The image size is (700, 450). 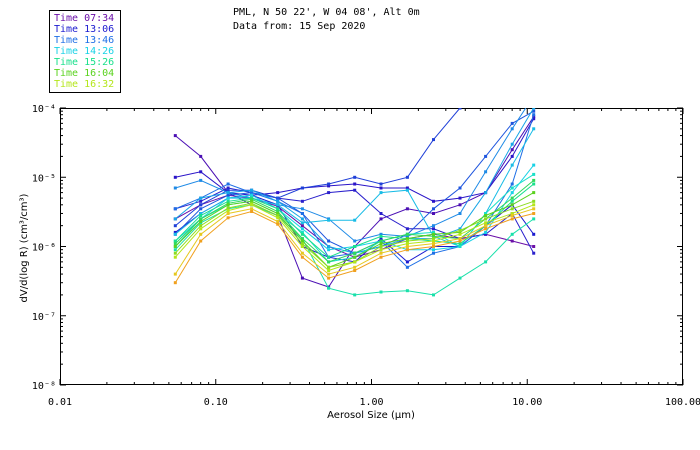 I want to click on legend-box, so click(x=85, y=51).